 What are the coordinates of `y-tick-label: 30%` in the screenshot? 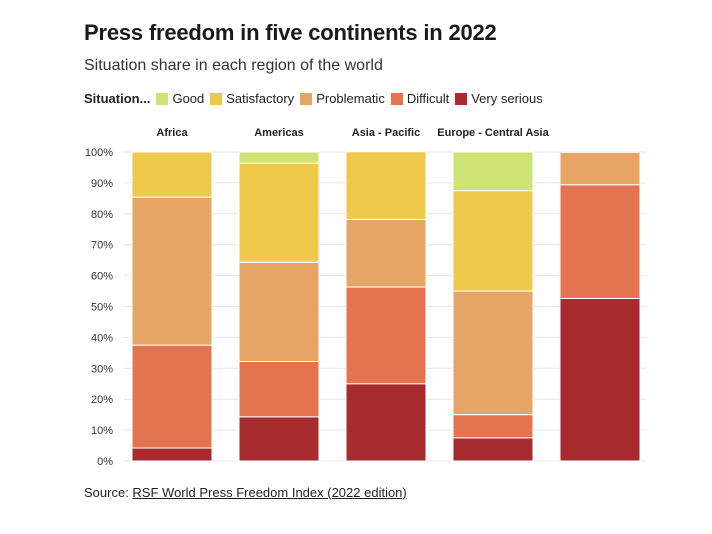 It's located at (102, 369).